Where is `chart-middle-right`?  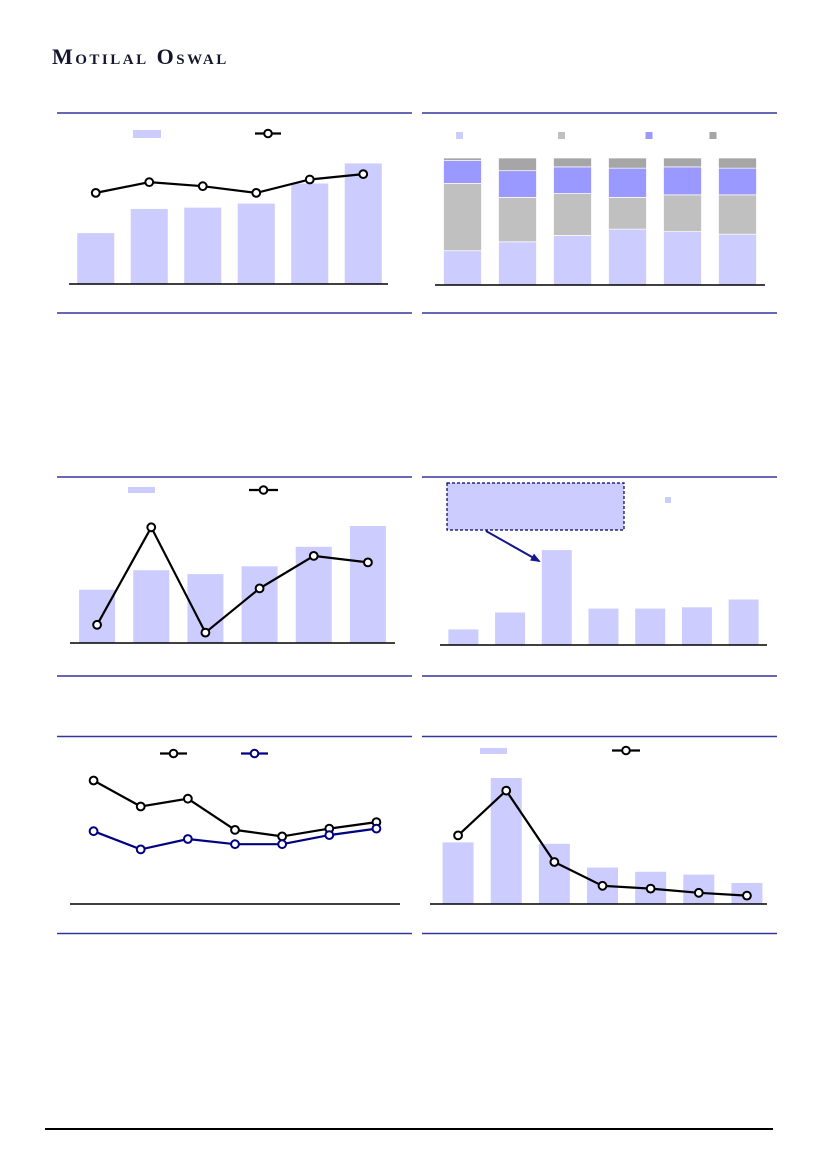 chart-middle-right is located at coordinates (599, 576).